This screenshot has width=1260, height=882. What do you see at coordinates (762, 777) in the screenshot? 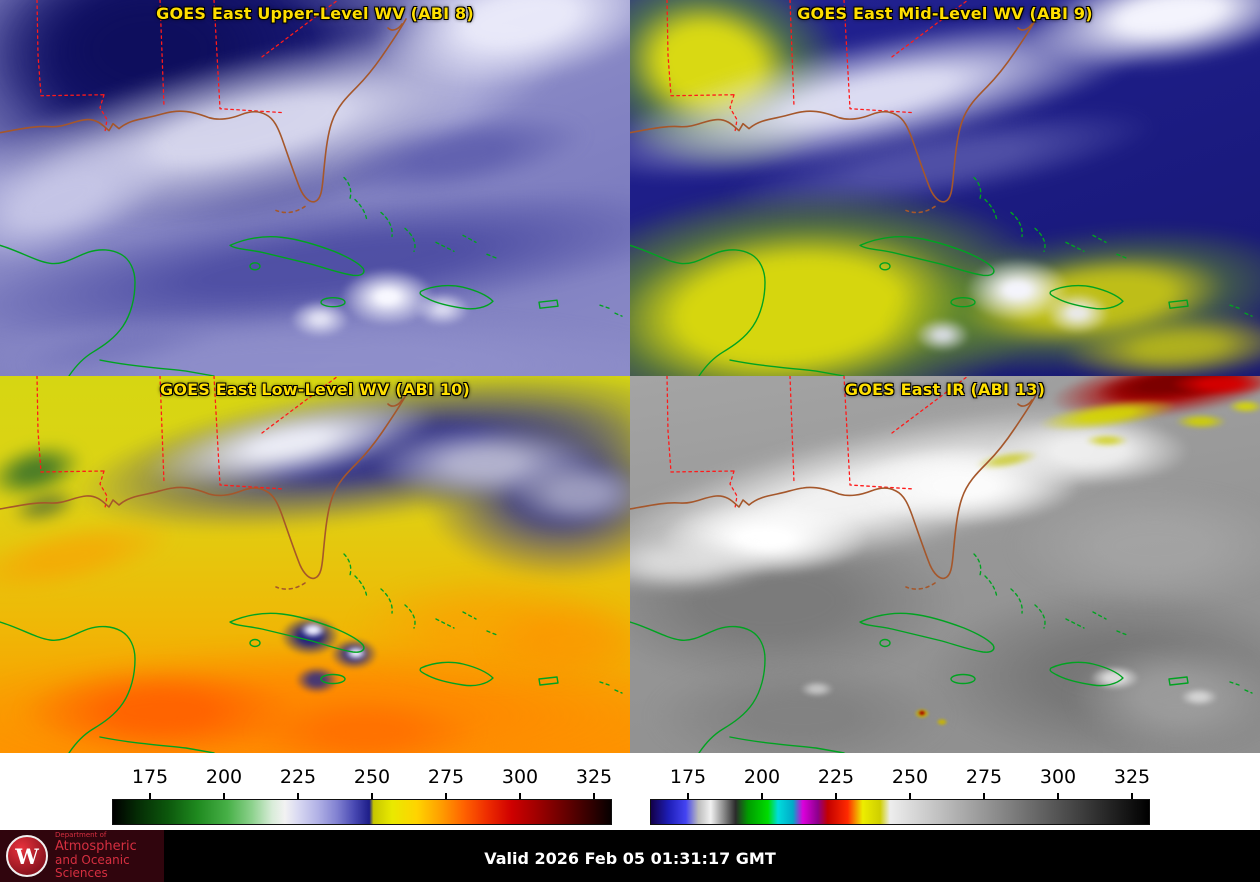
I see `ir-tick-label: 200` at bounding box center [762, 777].